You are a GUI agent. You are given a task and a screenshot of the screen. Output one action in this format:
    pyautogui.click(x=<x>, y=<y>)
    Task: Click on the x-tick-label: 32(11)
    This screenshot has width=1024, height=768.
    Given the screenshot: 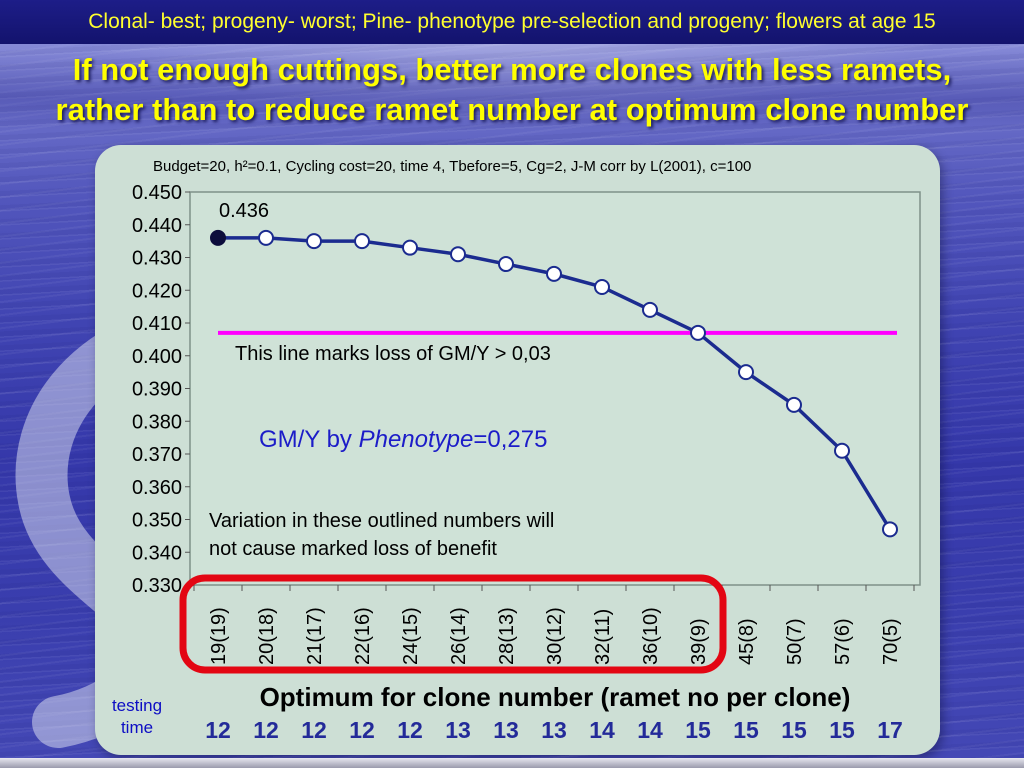 What is the action you would take?
    pyautogui.click(x=603, y=637)
    